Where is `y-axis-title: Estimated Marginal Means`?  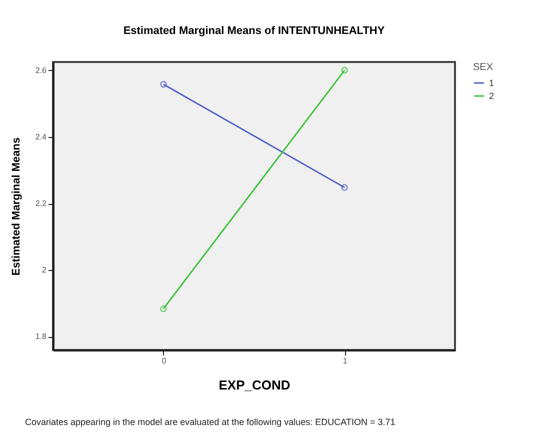 y-axis-title: Estimated Marginal Means is located at coordinates (16, 206).